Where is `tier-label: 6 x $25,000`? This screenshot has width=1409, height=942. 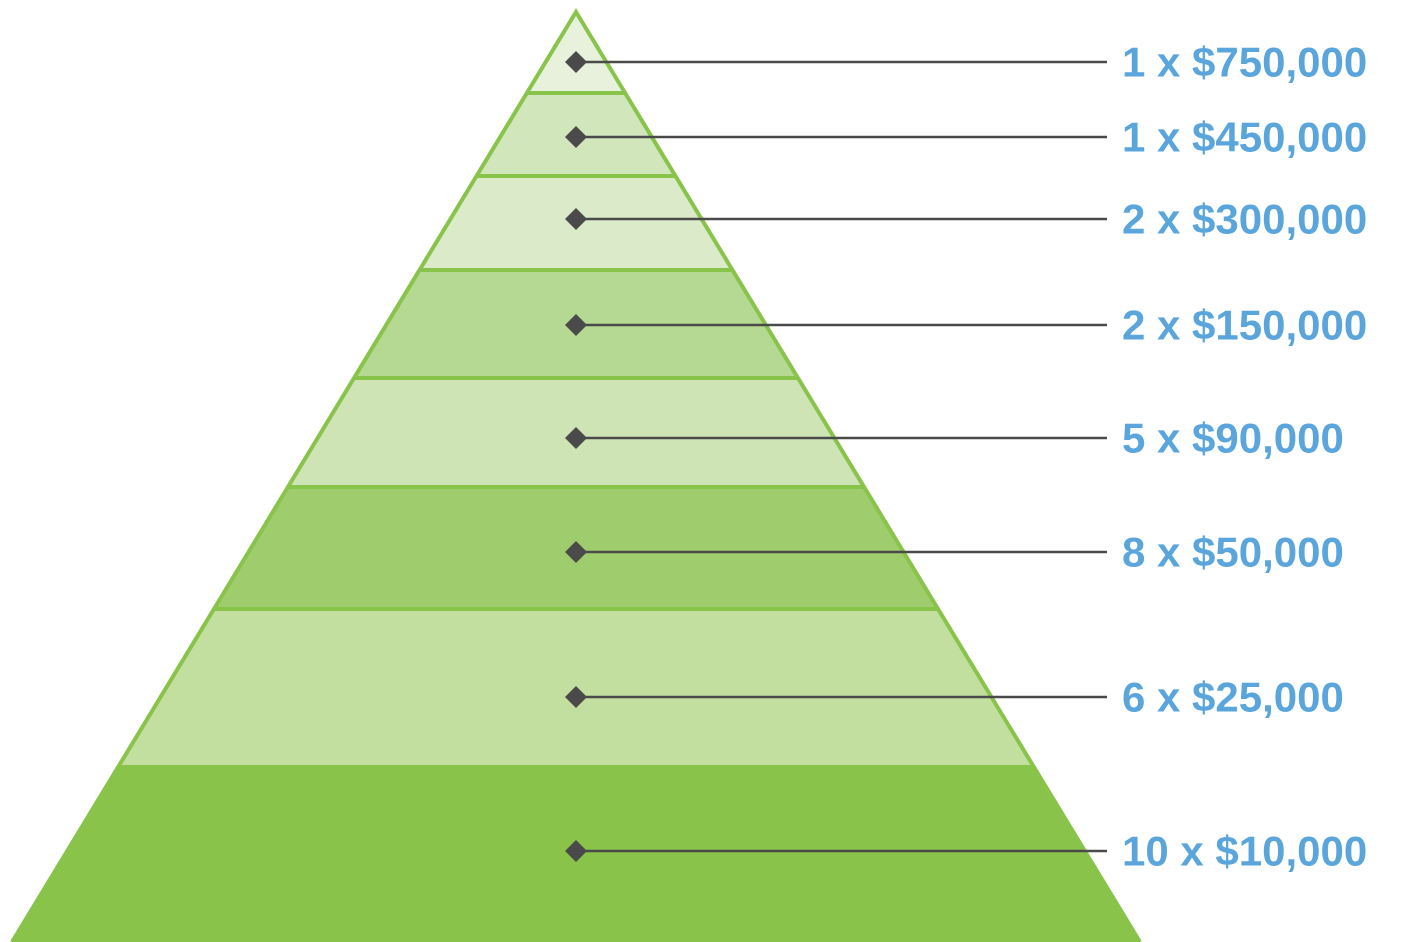 tier-label: 6 x $25,000 is located at coordinates (1233, 697).